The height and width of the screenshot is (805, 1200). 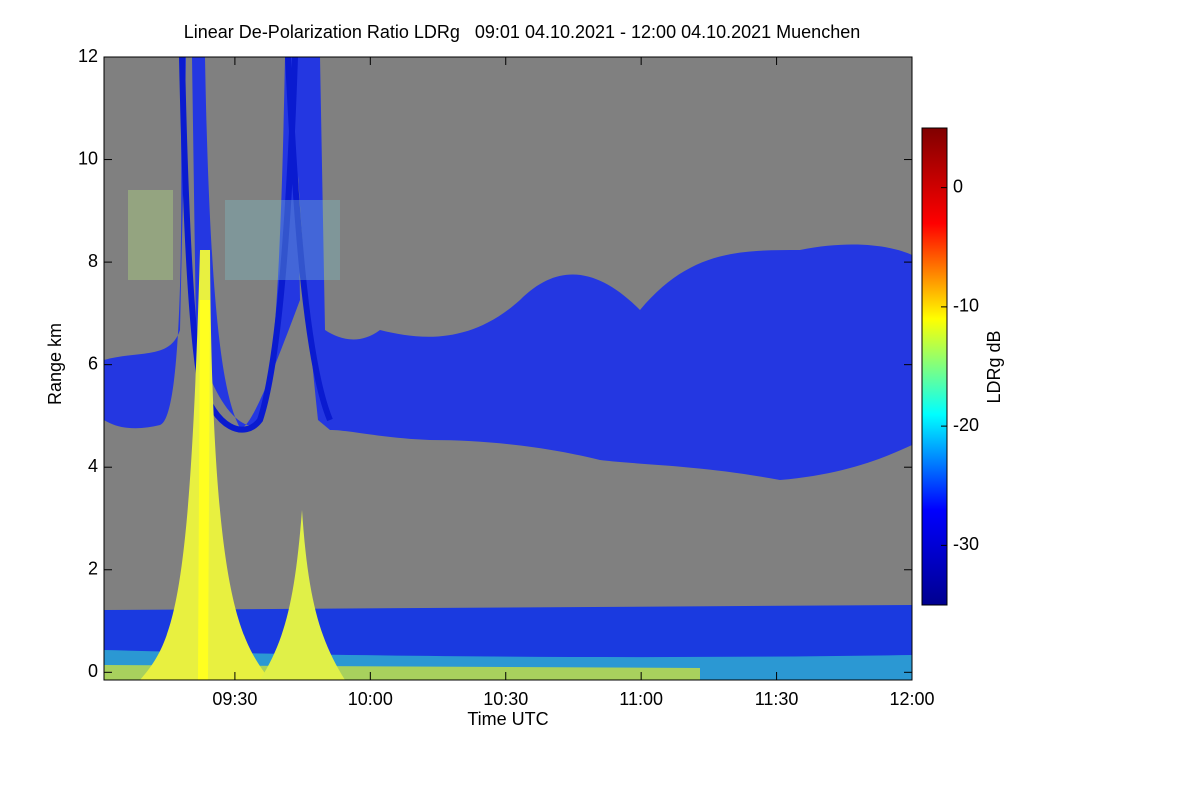 What do you see at coordinates (934, 366) in the screenshot?
I see `colorbar` at bounding box center [934, 366].